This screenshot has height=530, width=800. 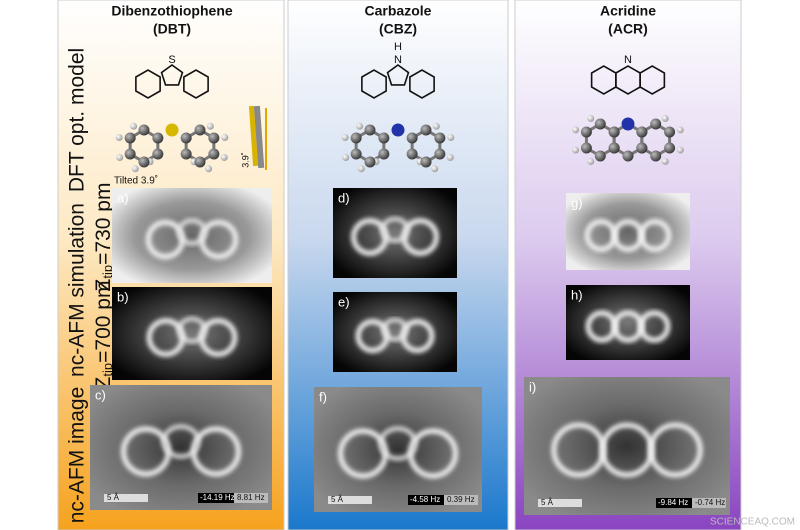 I want to click on panel-label: c), so click(x=100, y=394).